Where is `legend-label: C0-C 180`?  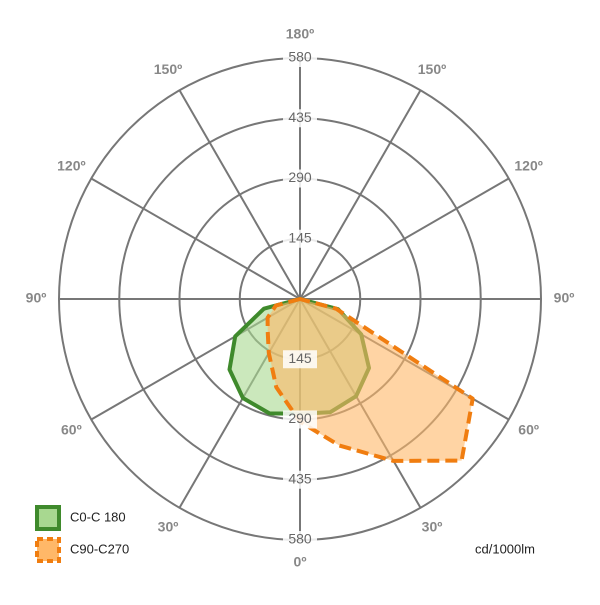 legend-label: C0-C 180 is located at coordinates (98, 516).